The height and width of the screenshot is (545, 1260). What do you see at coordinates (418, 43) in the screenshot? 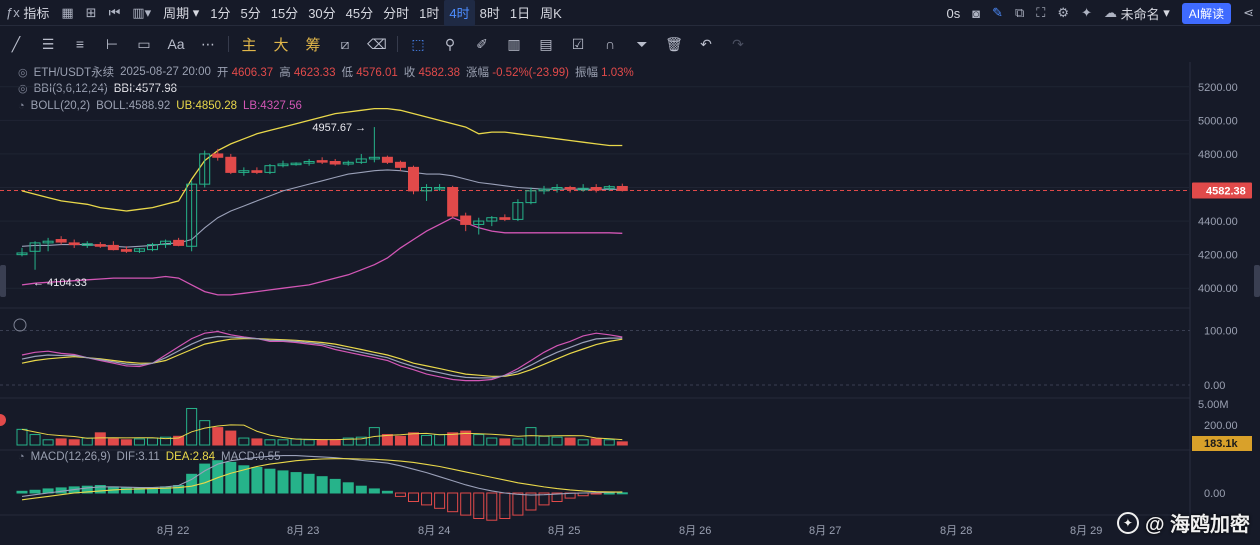
I see `select-cursor-icon: ⬚` at bounding box center [418, 43].